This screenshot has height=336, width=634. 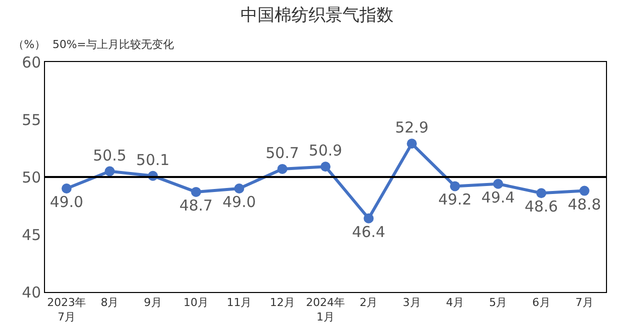 I want to click on data-label: 50.7, so click(x=283, y=153).